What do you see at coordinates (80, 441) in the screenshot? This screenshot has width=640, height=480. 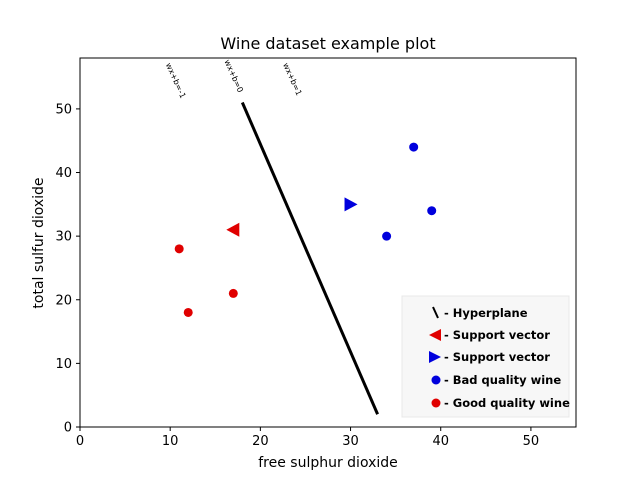 I see `x-tick-label: 0` at bounding box center [80, 441].